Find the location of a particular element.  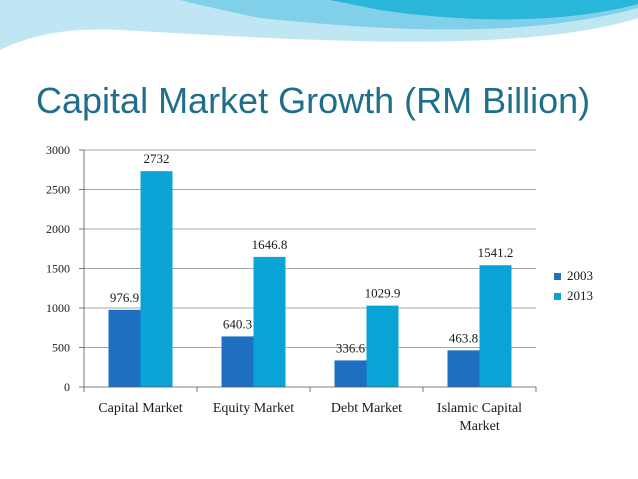

legend: 2003 2013 is located at coordinates (573, 286).